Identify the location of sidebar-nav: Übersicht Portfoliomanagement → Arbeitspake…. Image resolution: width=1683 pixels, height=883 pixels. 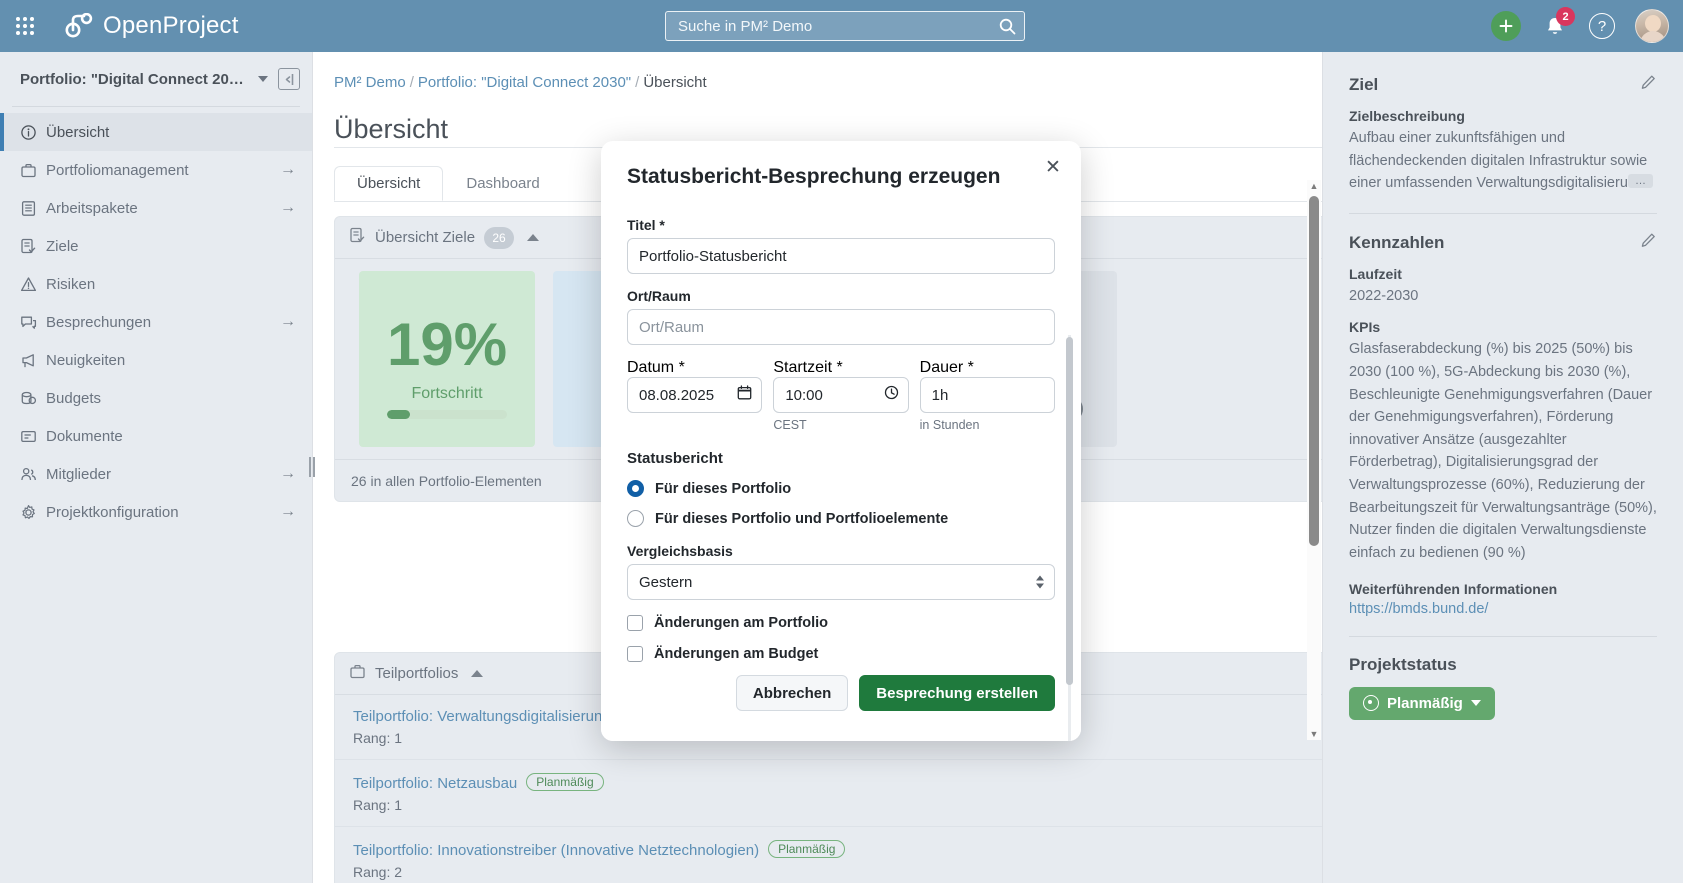
(156, 322).